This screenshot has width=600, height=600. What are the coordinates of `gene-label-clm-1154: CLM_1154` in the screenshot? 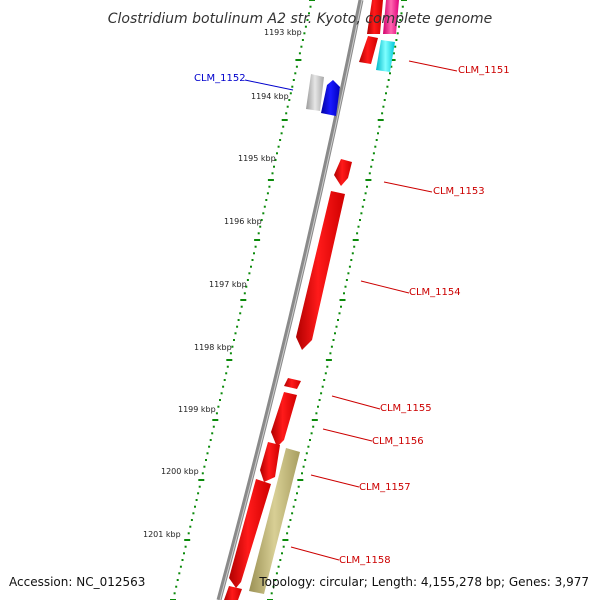 It's located at (435, 292).